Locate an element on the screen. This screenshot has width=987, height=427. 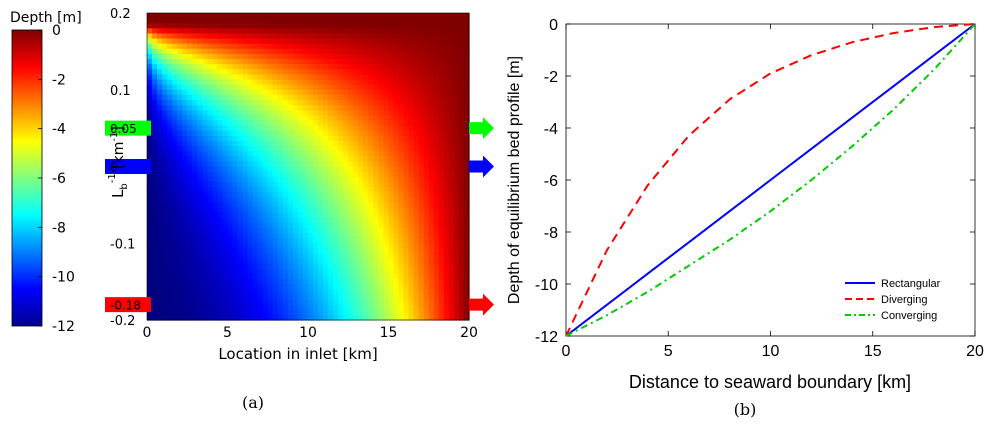
arrow-icon is located at coordinates (488, 304).